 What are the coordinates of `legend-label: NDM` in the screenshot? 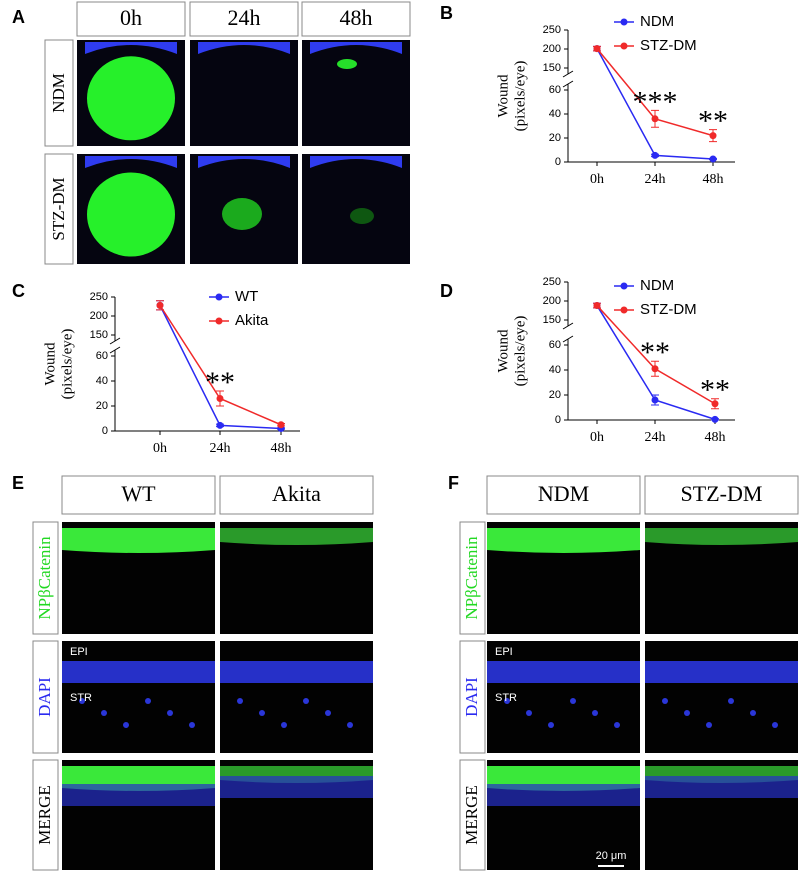 It's located at (657, 285).